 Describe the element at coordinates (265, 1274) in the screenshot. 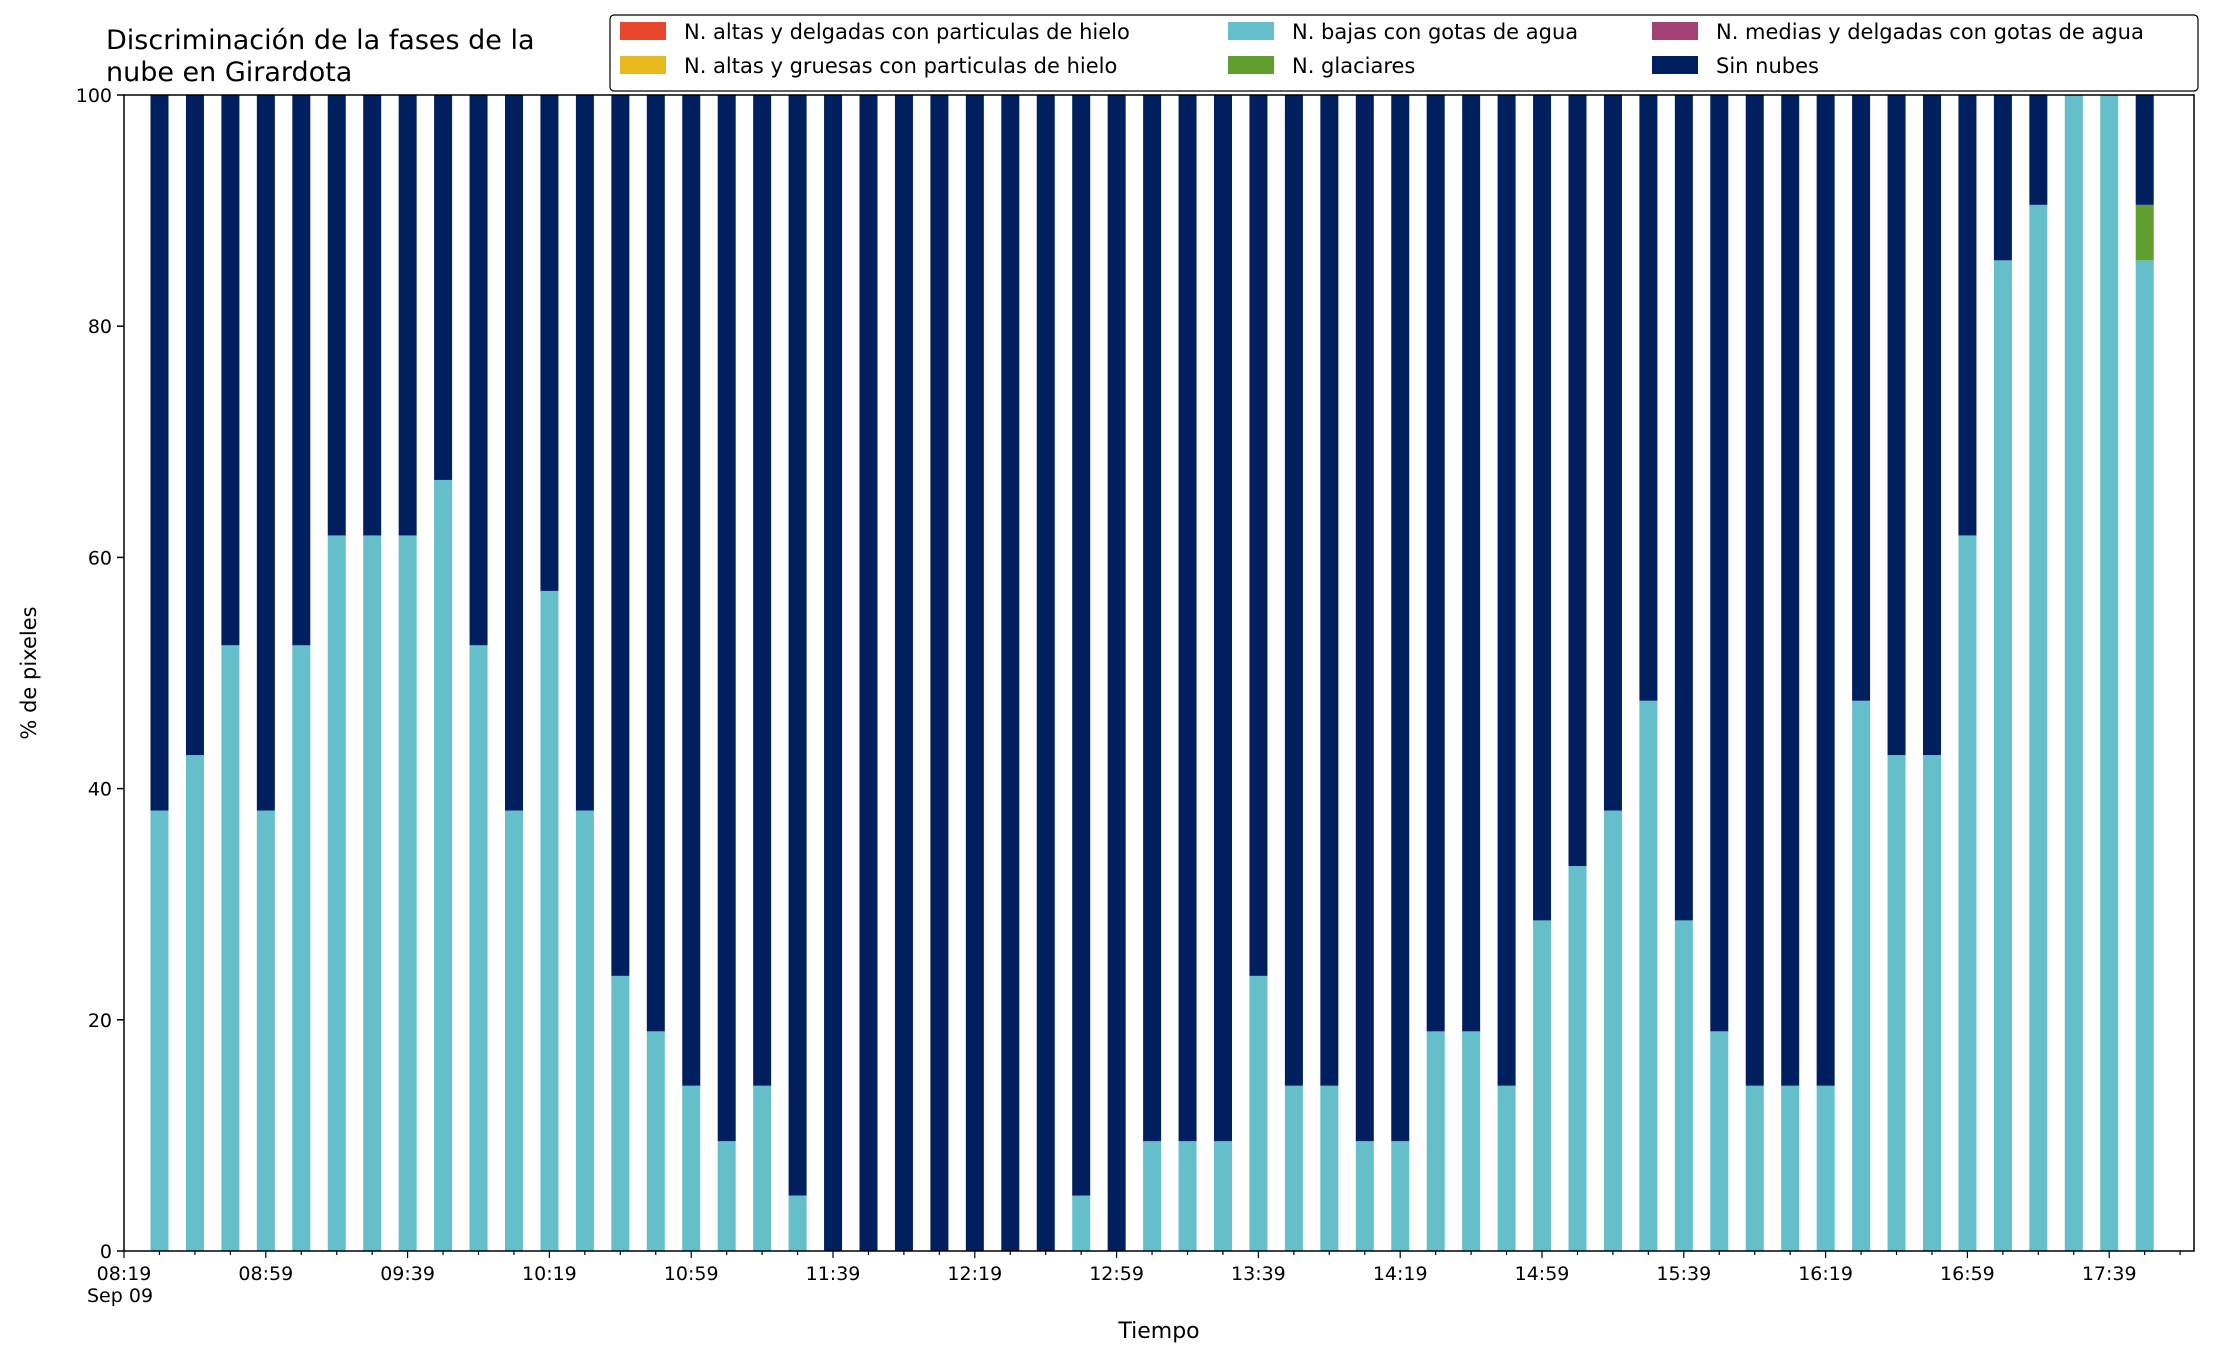

I see `x-tick-label: 08:59` at that location.